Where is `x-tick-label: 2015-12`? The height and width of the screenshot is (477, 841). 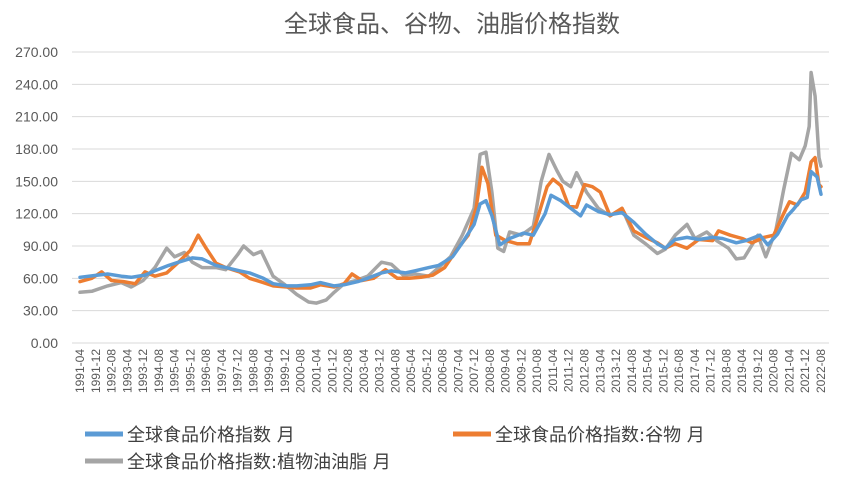
x-tick-label: 2015-12 is located at coordinates (663, 371).